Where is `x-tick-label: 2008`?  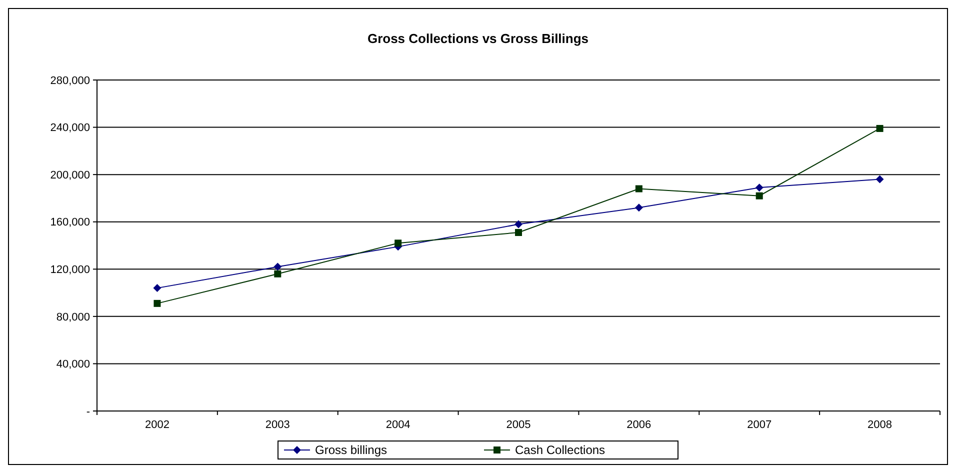 x-tick-label: 2008 is located at coordinates (880, 425).